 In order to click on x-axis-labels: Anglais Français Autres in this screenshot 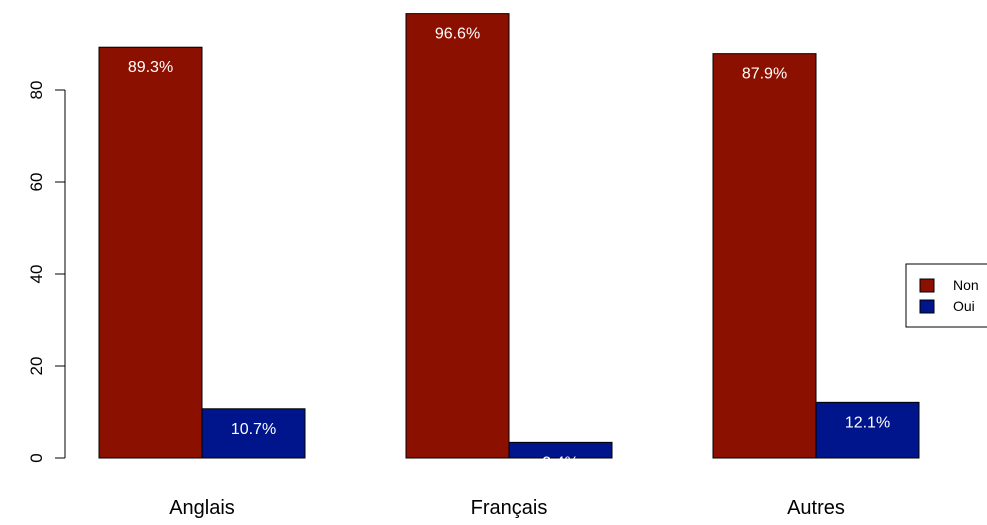, I will do `click(507, 508)`.